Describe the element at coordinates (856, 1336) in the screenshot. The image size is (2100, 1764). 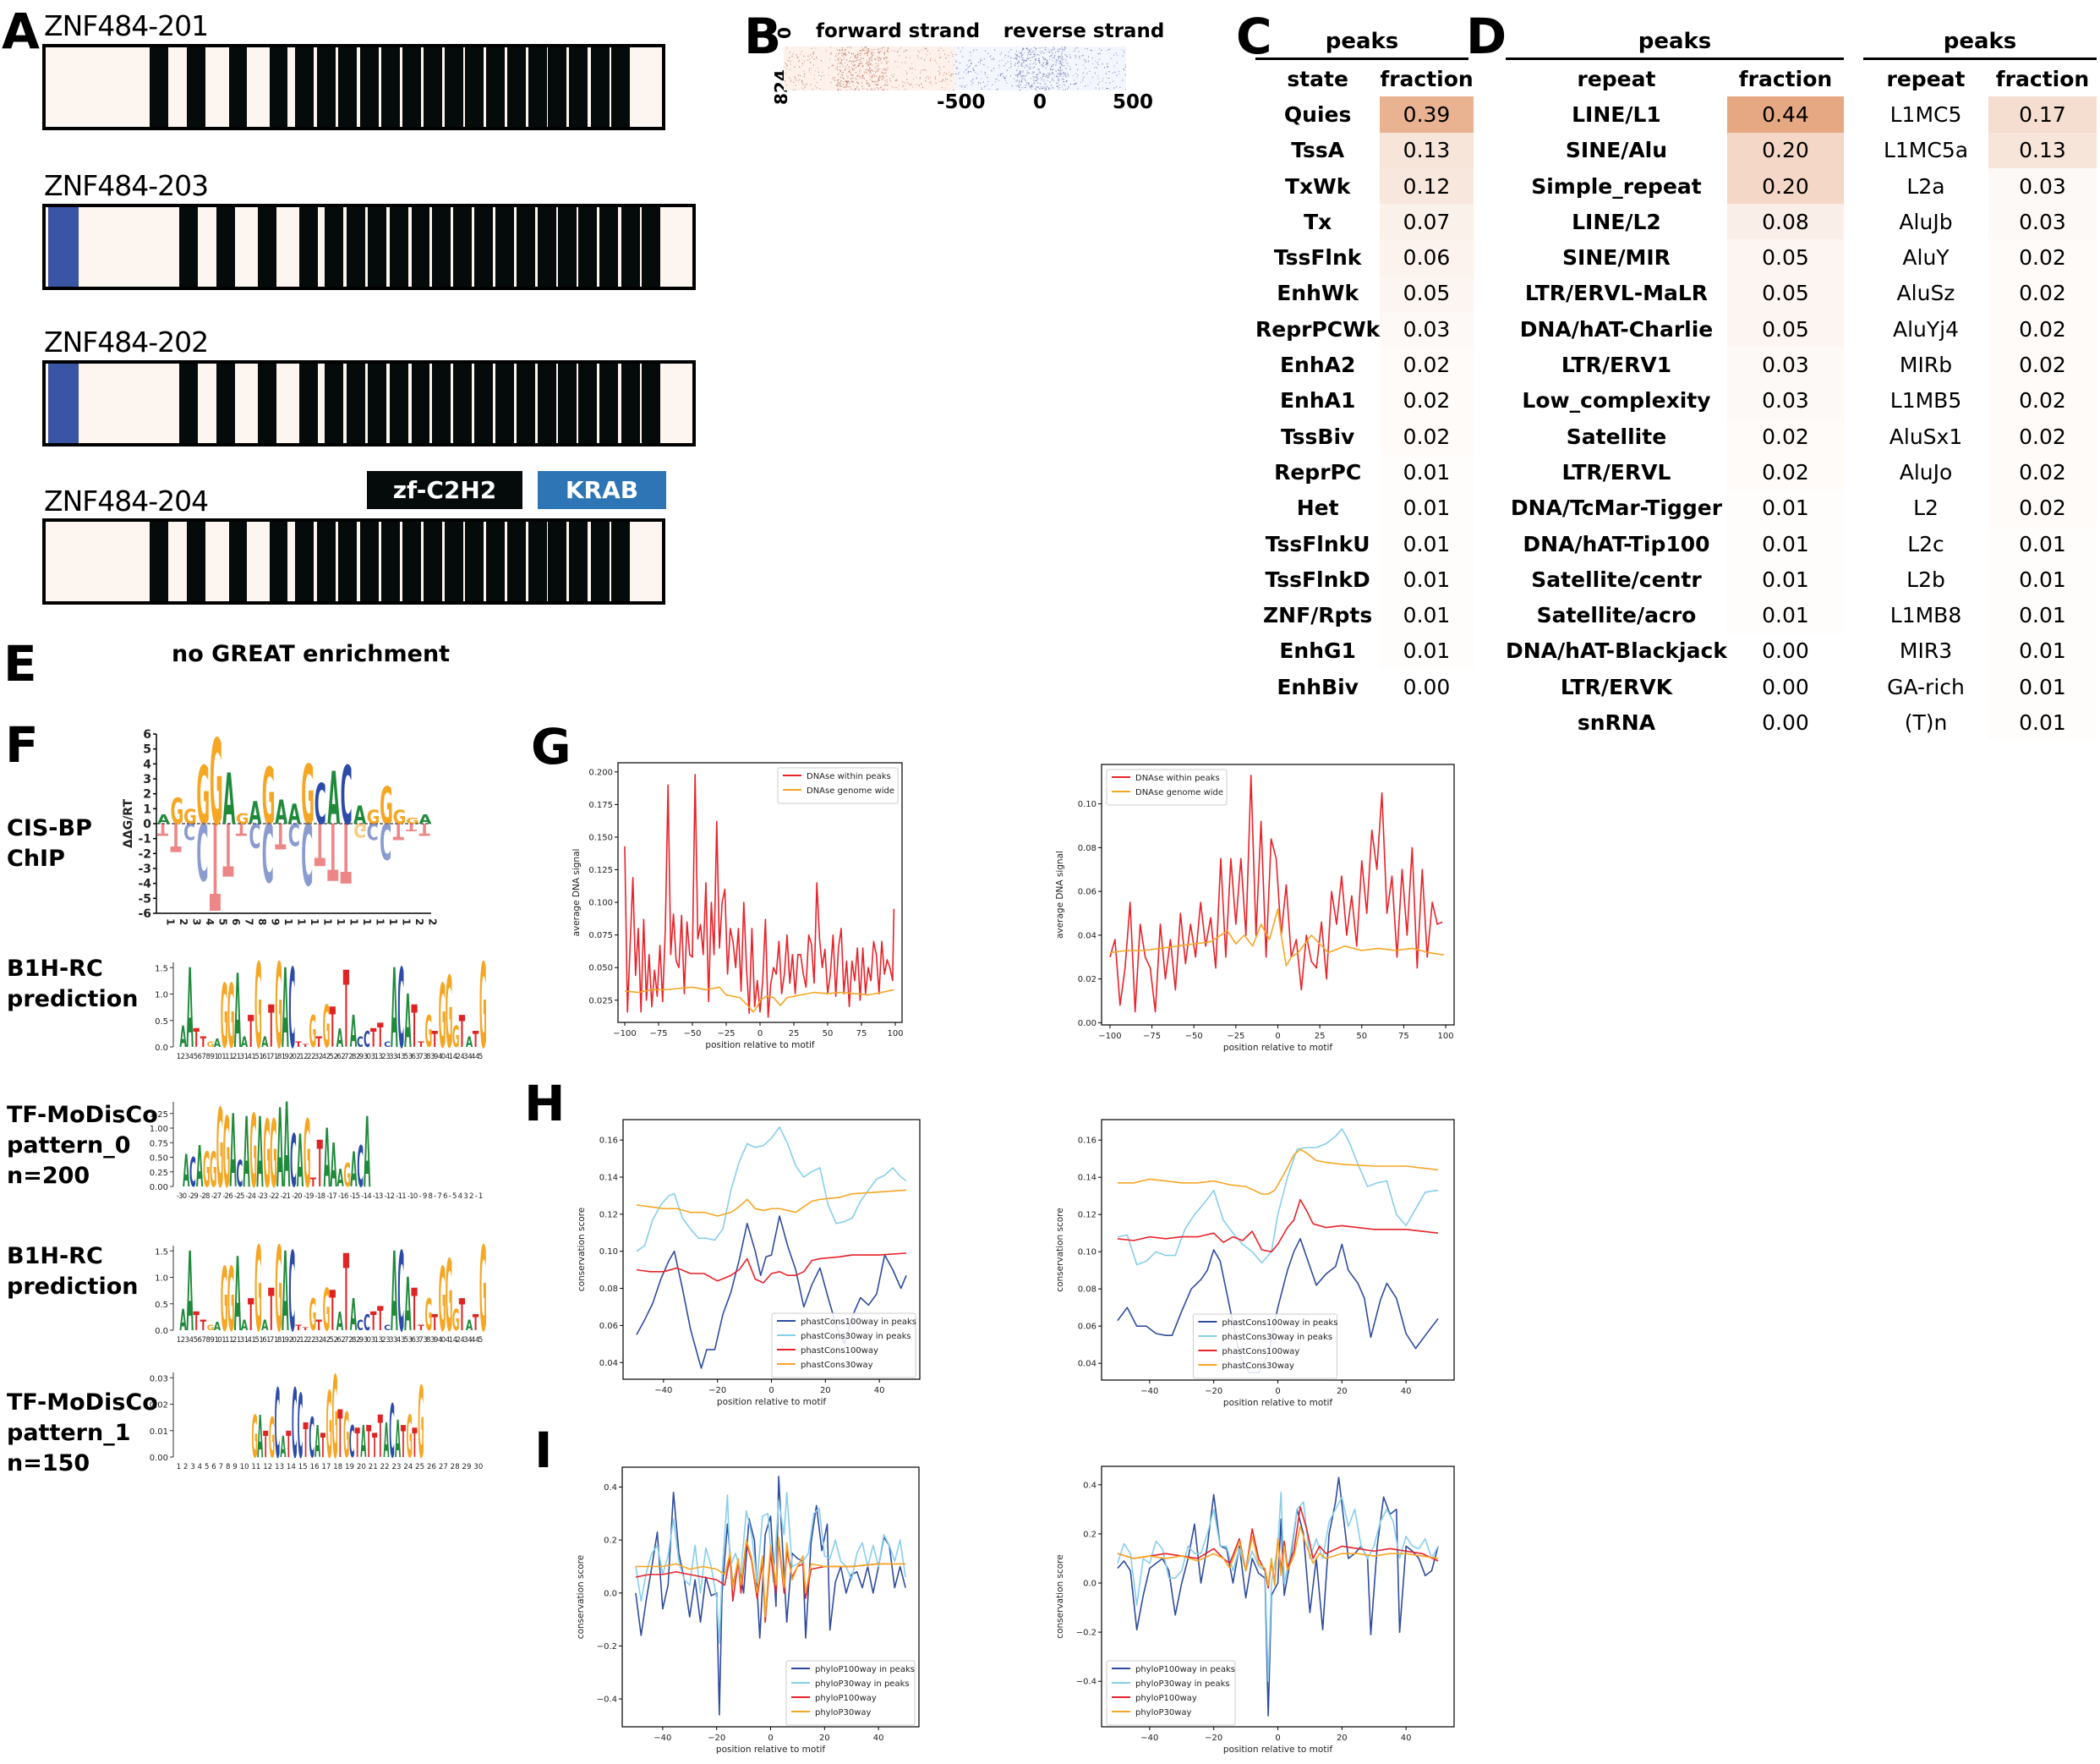
I see `legend-label: phastCons30way in peaks` at that location.